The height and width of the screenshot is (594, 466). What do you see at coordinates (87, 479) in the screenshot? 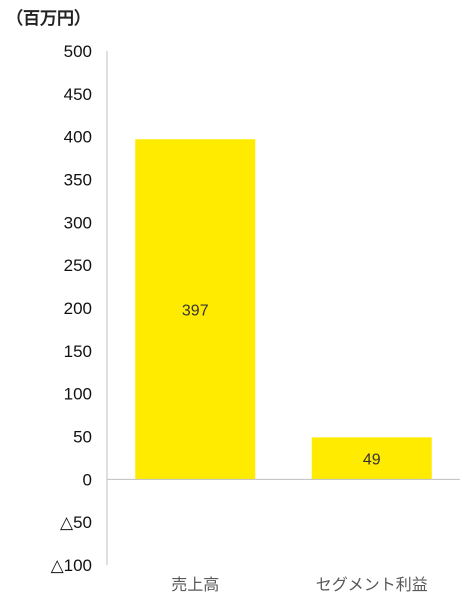
I see `y-tick-label: 0` at bounding box center [87, 479].